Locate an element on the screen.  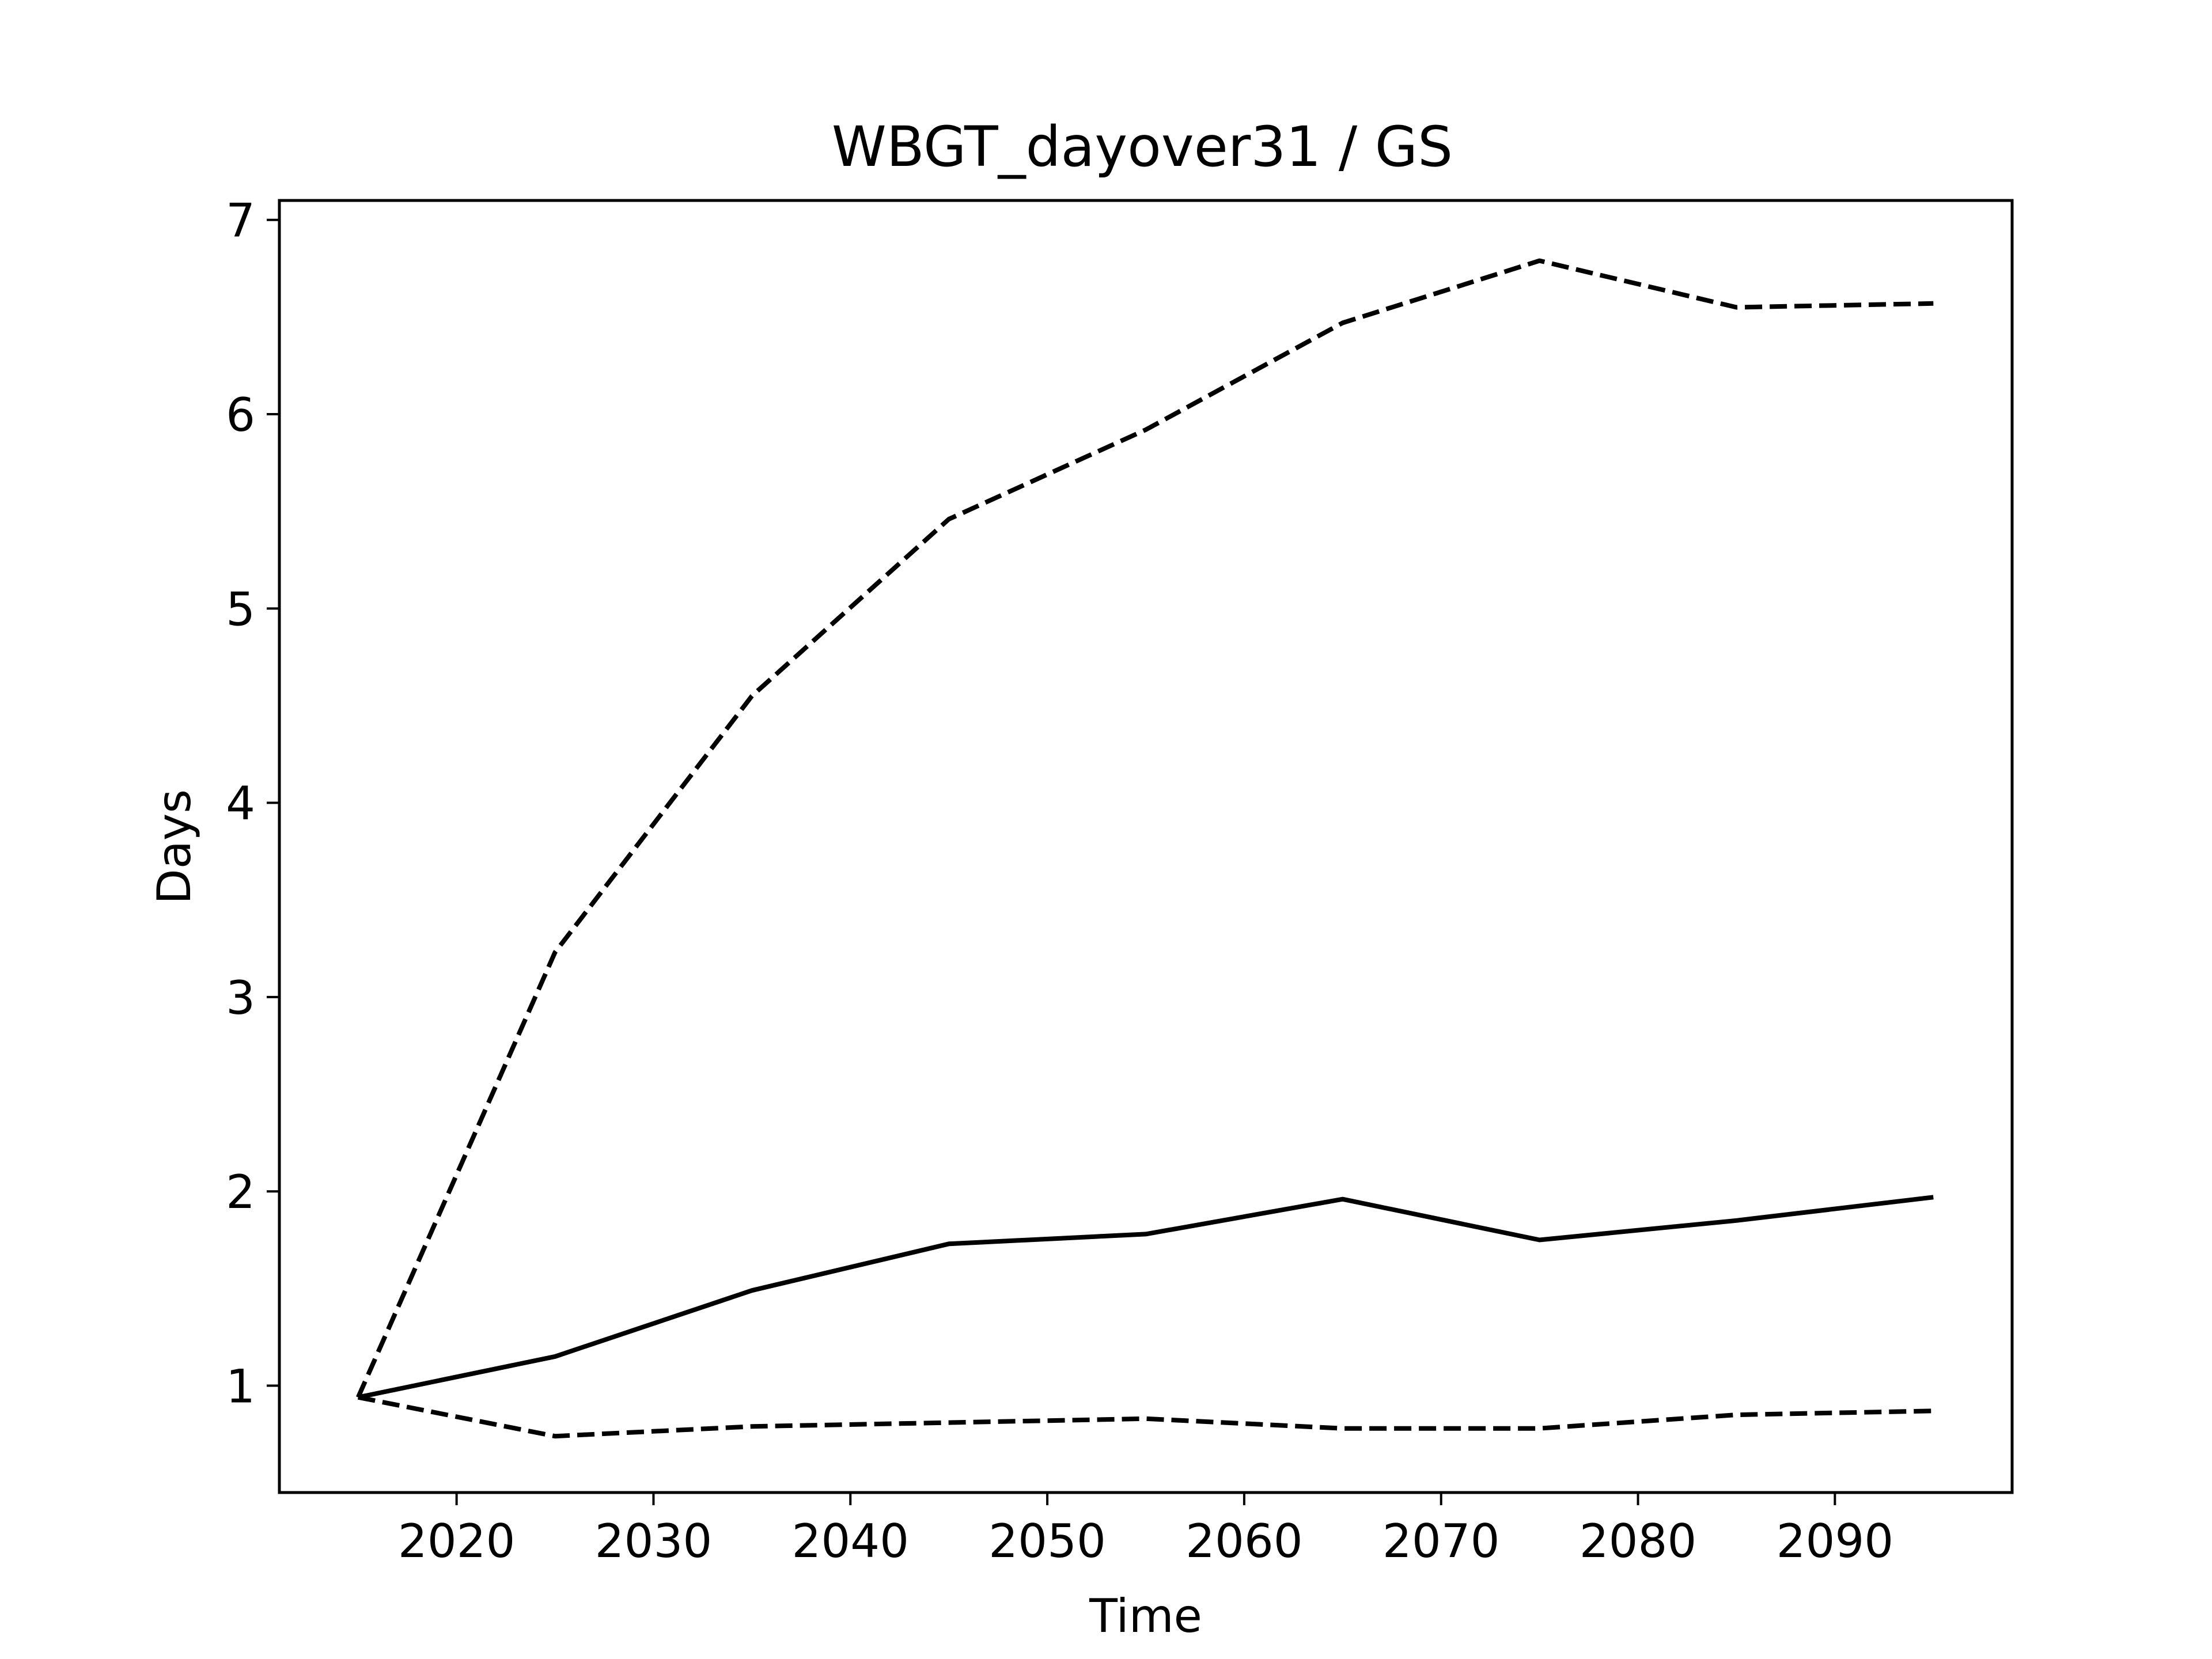
x-tick-label: 2080 is located at coordinates (1638, 1541).